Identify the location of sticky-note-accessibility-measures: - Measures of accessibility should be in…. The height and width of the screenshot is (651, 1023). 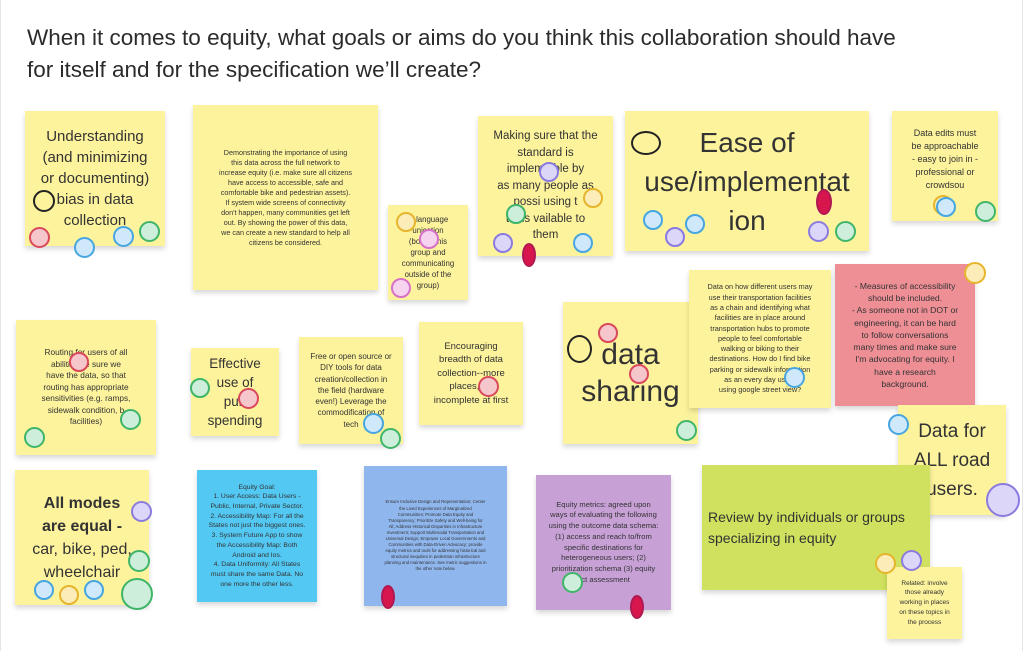
(905, 335).